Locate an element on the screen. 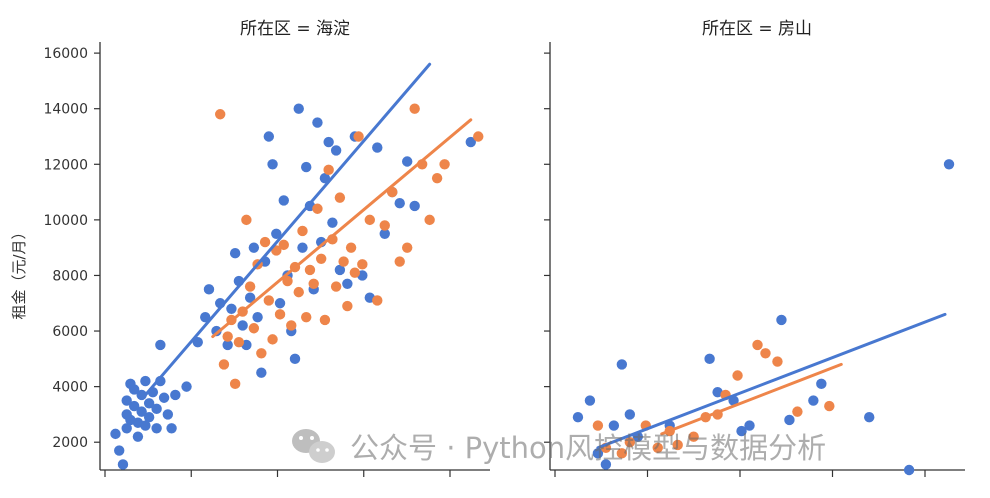 The image size is (990, 498). blue-regression-line is located at coordinates (771, 381).